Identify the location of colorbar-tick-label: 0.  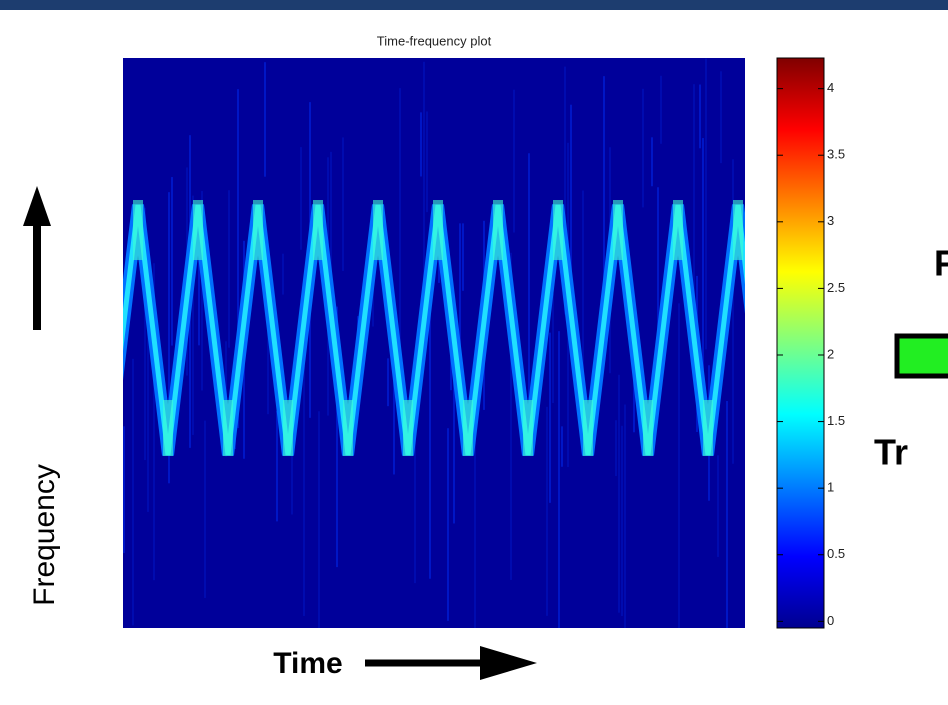
(830, 620).